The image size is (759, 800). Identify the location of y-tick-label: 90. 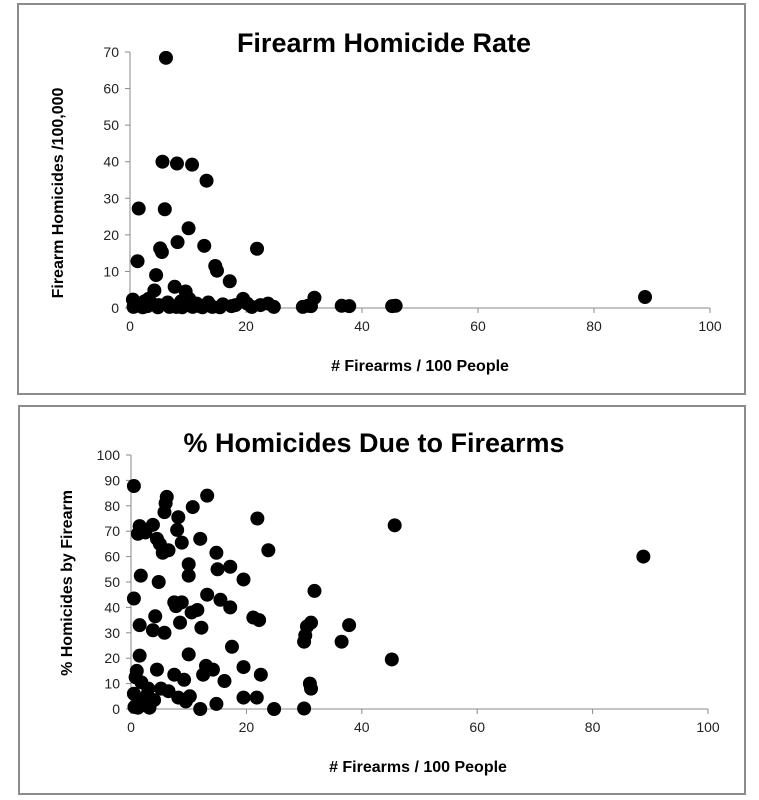
(112, 480).